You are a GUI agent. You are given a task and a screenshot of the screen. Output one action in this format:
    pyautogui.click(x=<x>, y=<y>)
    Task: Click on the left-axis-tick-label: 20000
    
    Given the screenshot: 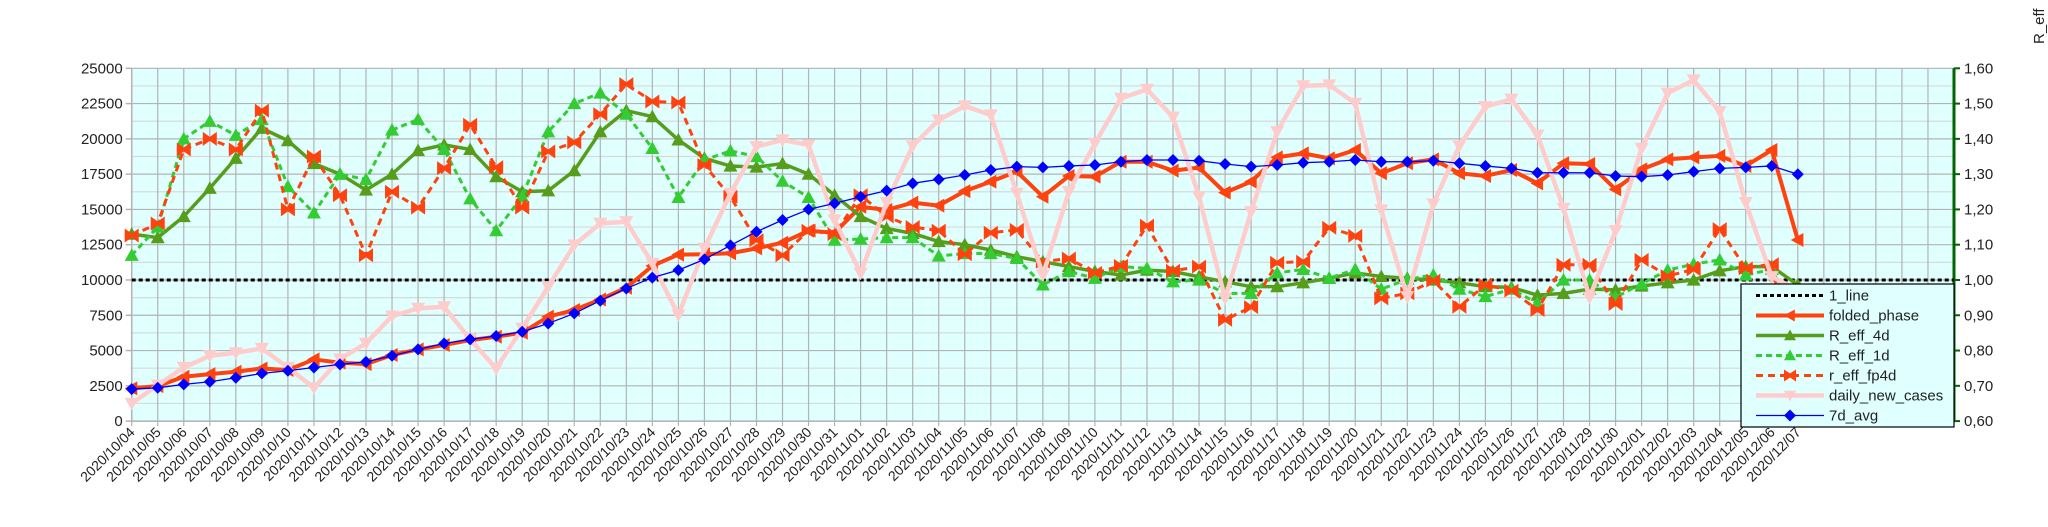 What is the action you would take?
    pyautogui.click(x=102, y=139)
    